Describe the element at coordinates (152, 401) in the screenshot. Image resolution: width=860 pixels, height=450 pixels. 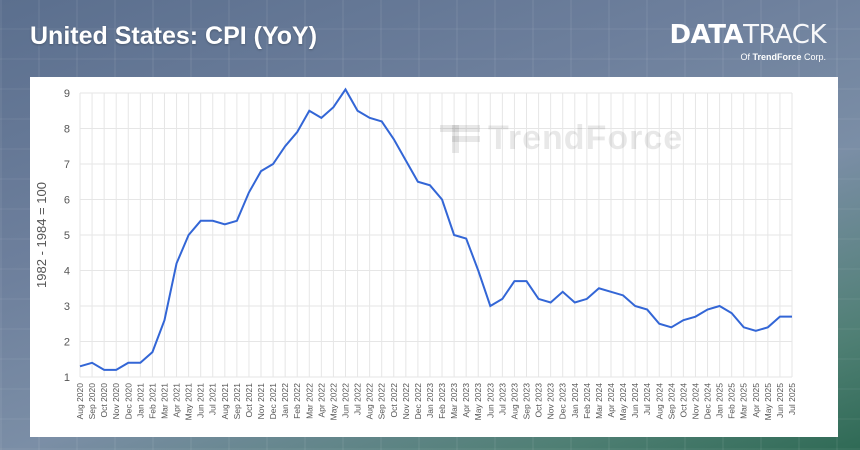
I see `x-tick-label: Feb 2021` at that location.